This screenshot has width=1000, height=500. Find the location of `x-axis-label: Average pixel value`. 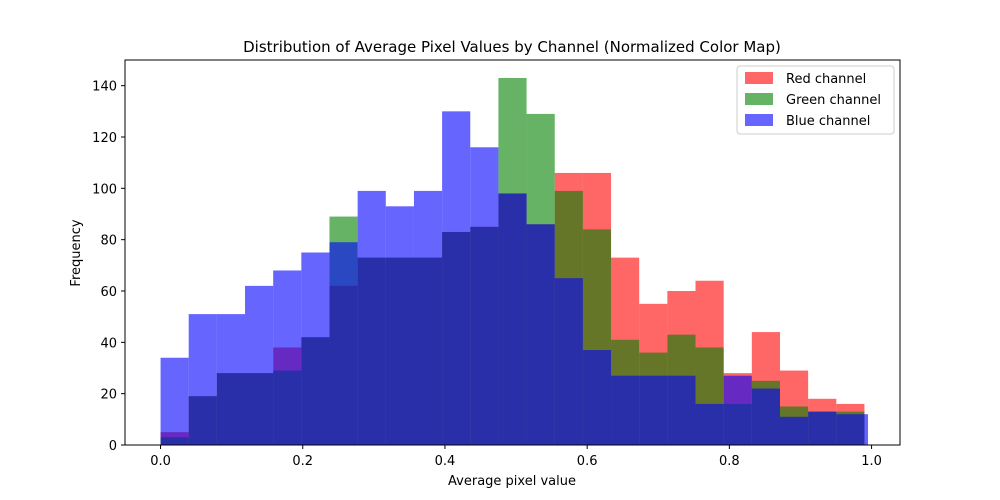

x-axis-label: Average pixel value is located at coordinates (512, 481).